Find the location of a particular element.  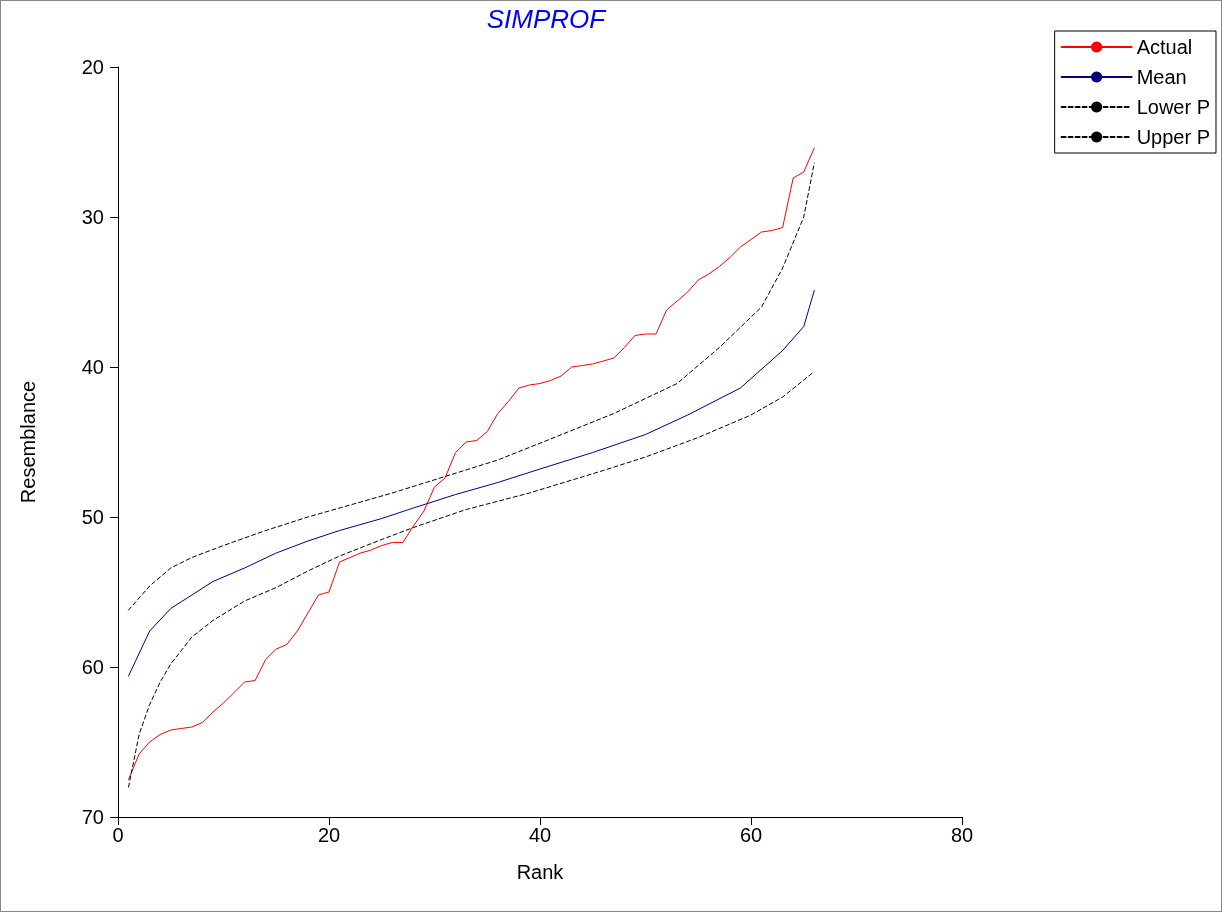

y-axis-title: Resemblance is located at coordinates (28, 442).